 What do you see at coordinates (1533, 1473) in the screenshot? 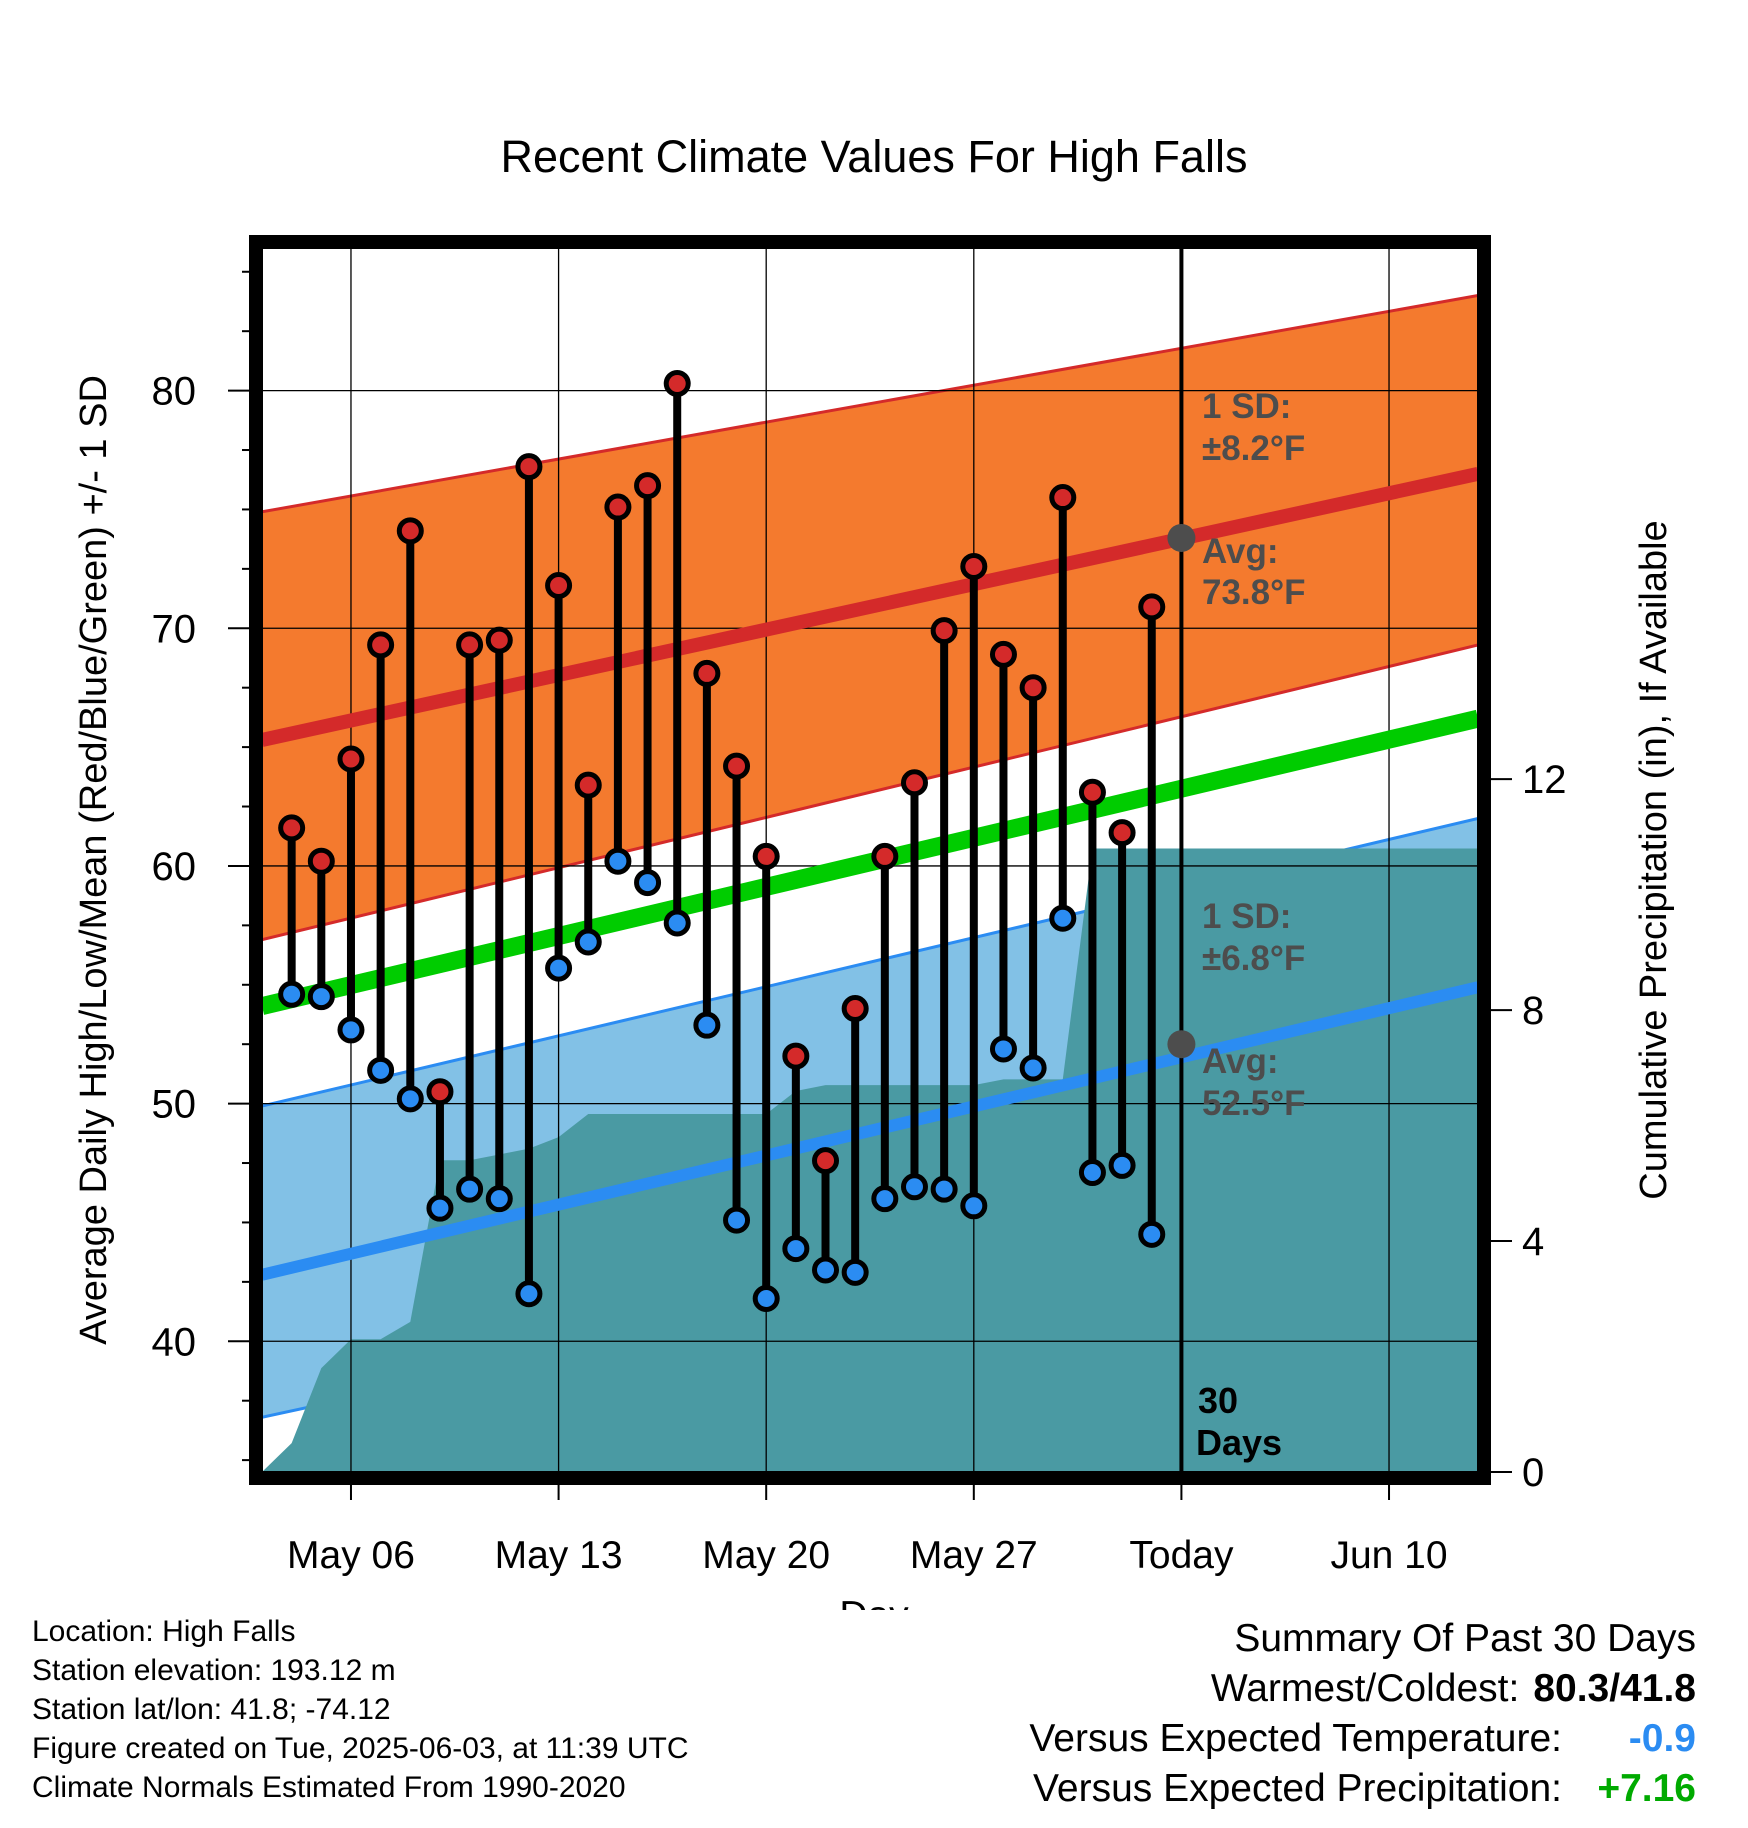
I see `y2-tick-label: 0` at bounding box center [1533, 1473].